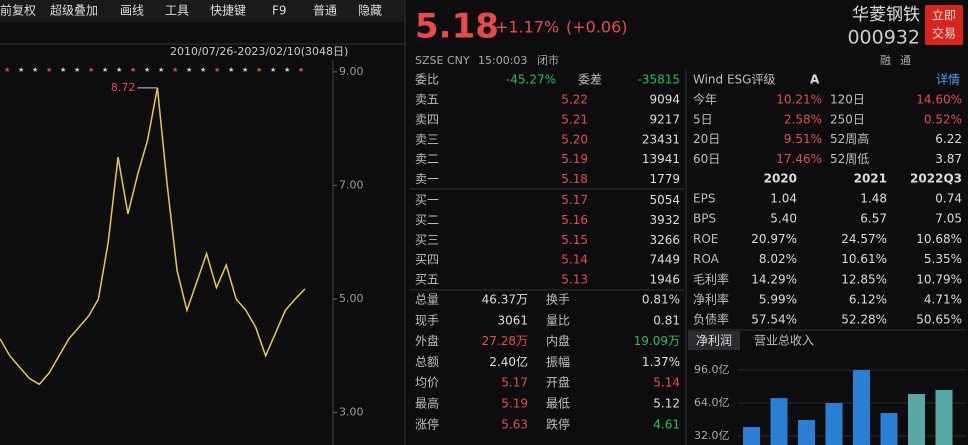  What do you see at coordinates (873, 219) in the screenshot?
I see `fin-value: 6.57` at bounding box center [873, 219].